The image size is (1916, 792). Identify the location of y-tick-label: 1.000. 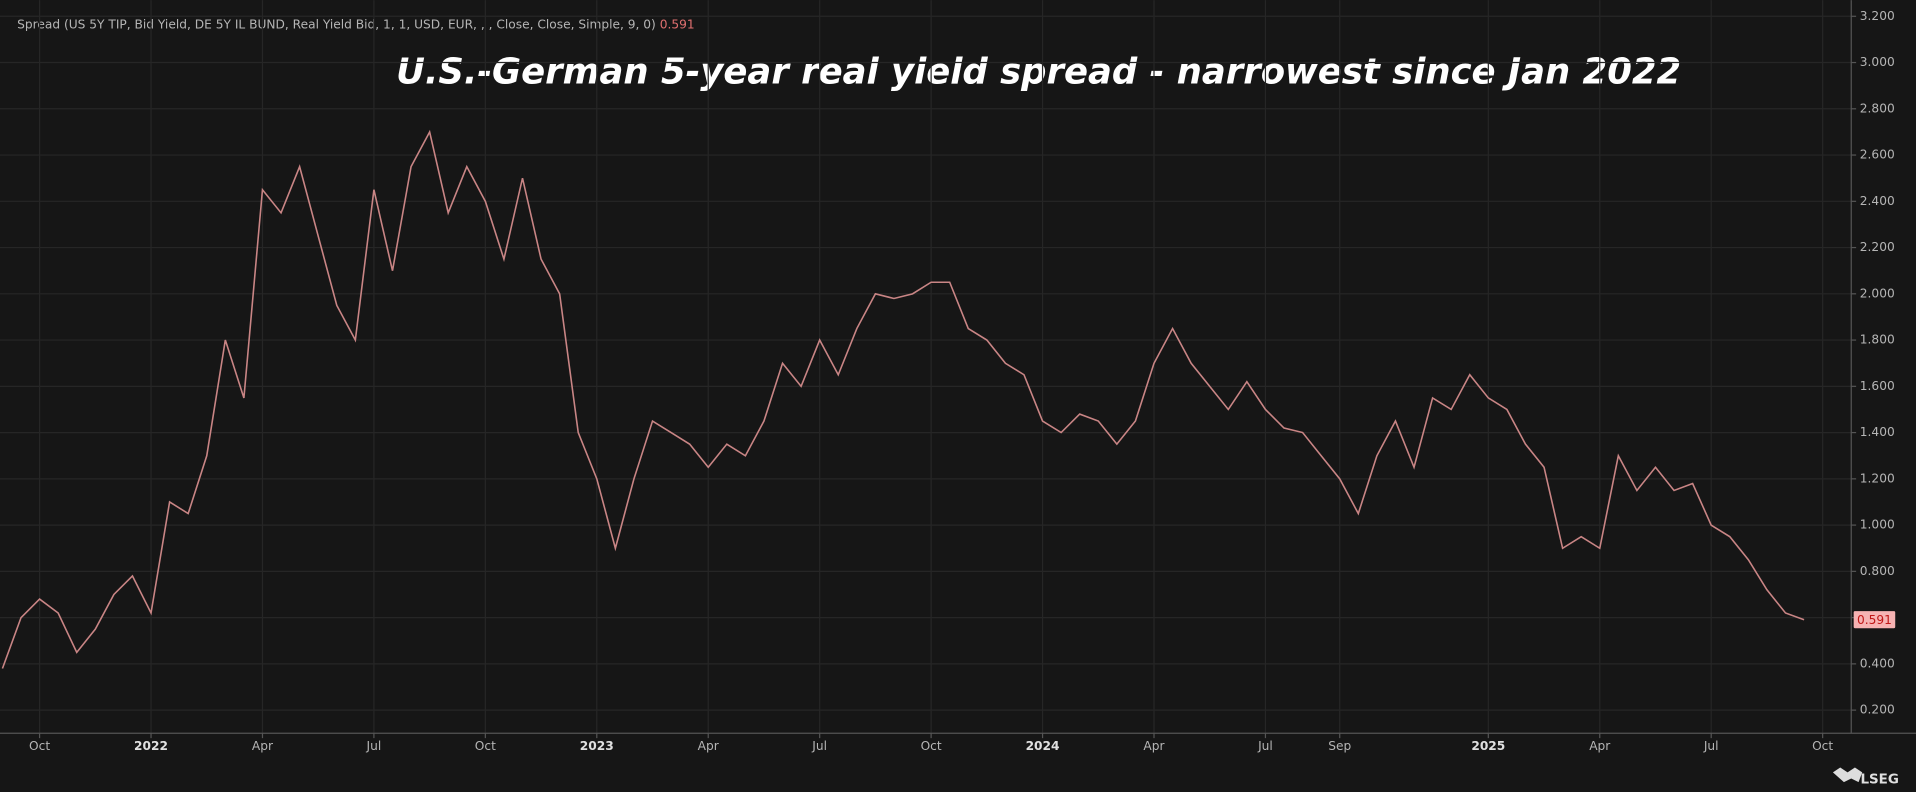
(1877, 525).